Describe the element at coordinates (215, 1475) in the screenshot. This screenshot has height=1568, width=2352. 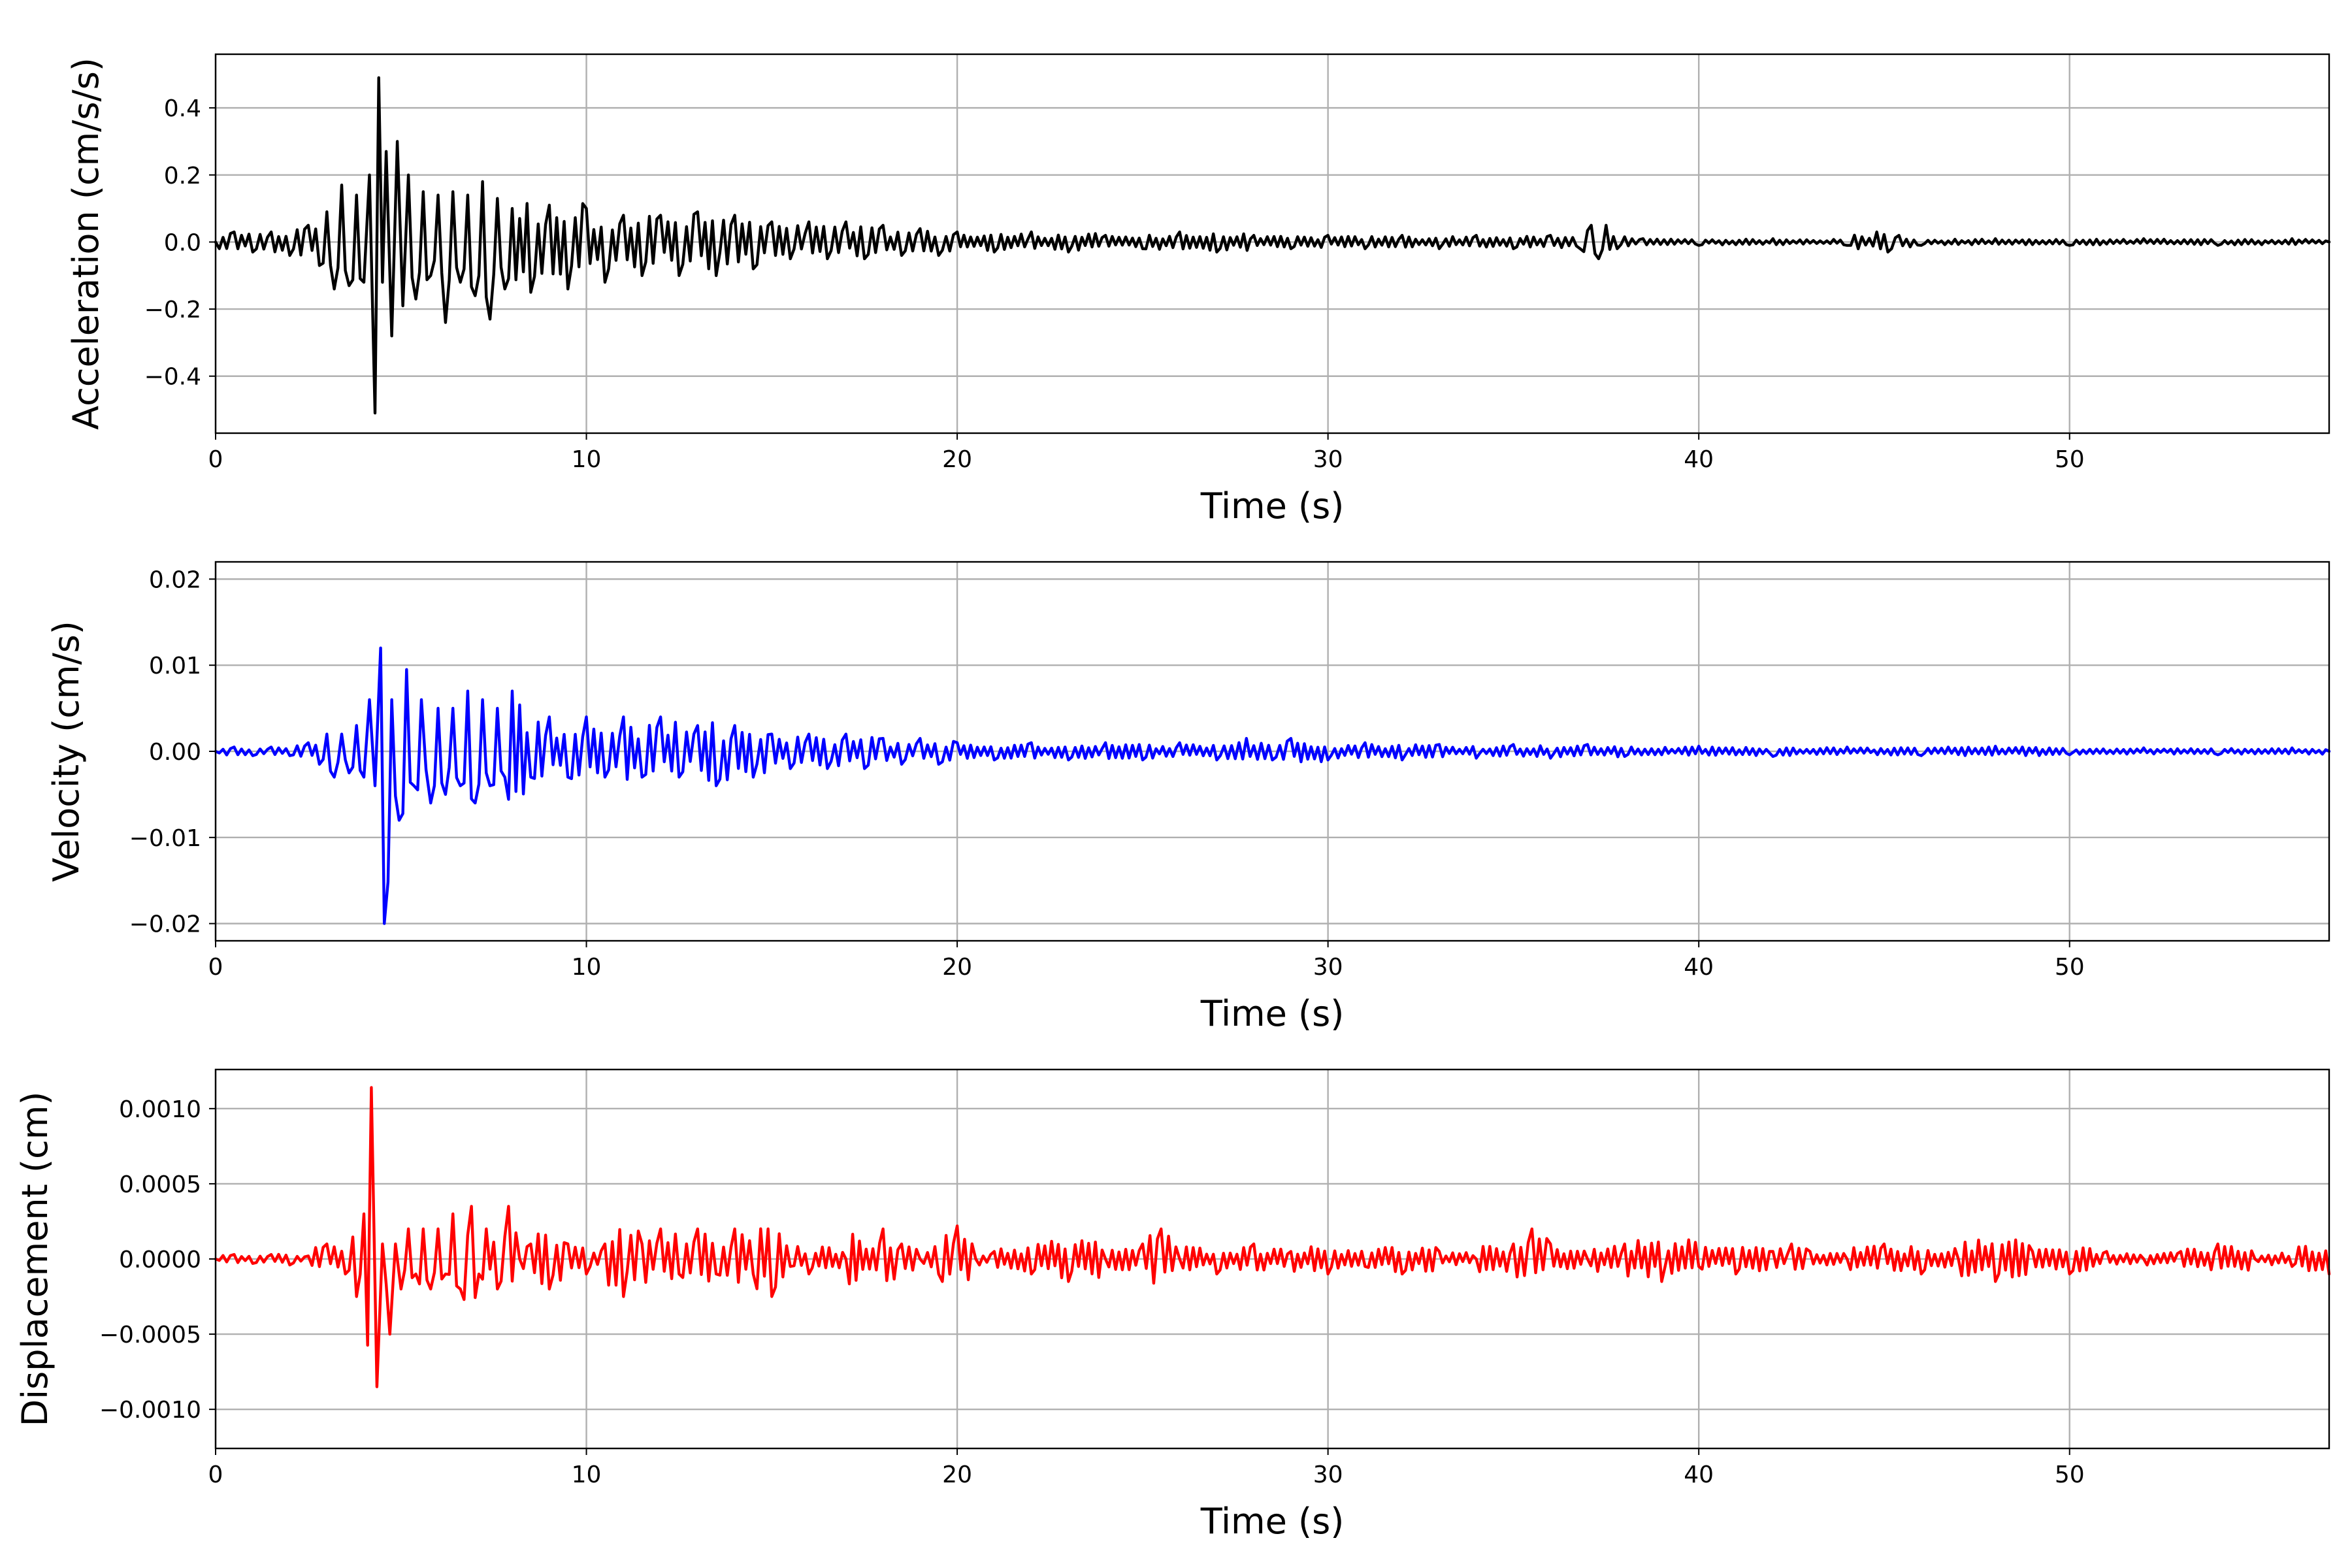
I see `displacement-x-tick-label: 0` at that location.